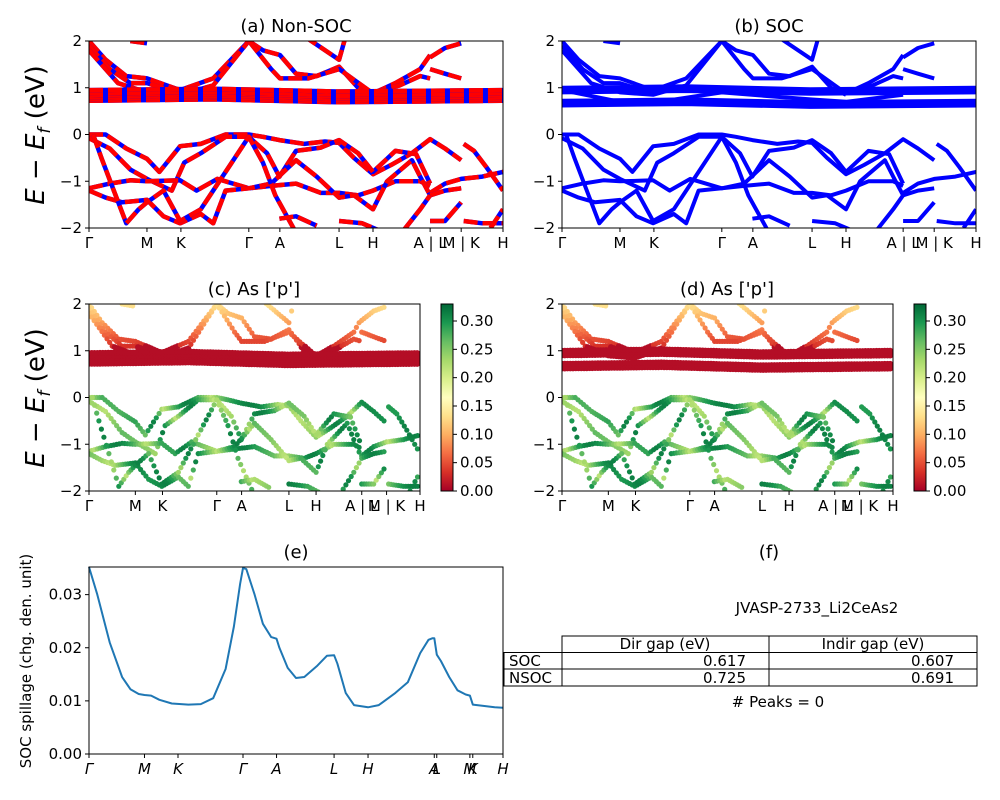 The image size is (1000, 800). I want to click on panel-c-ylabel: E − Ef (eV), so click(38, 398).